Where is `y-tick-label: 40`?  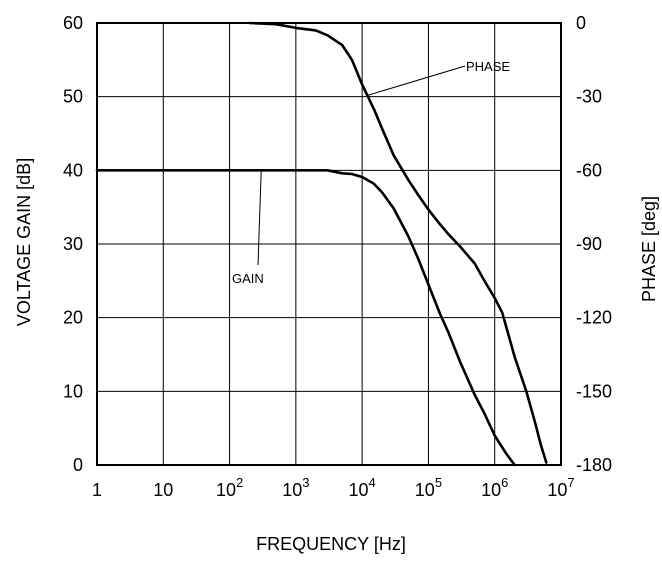 y-tick-label: 40 is located at coordinates (73, 170).